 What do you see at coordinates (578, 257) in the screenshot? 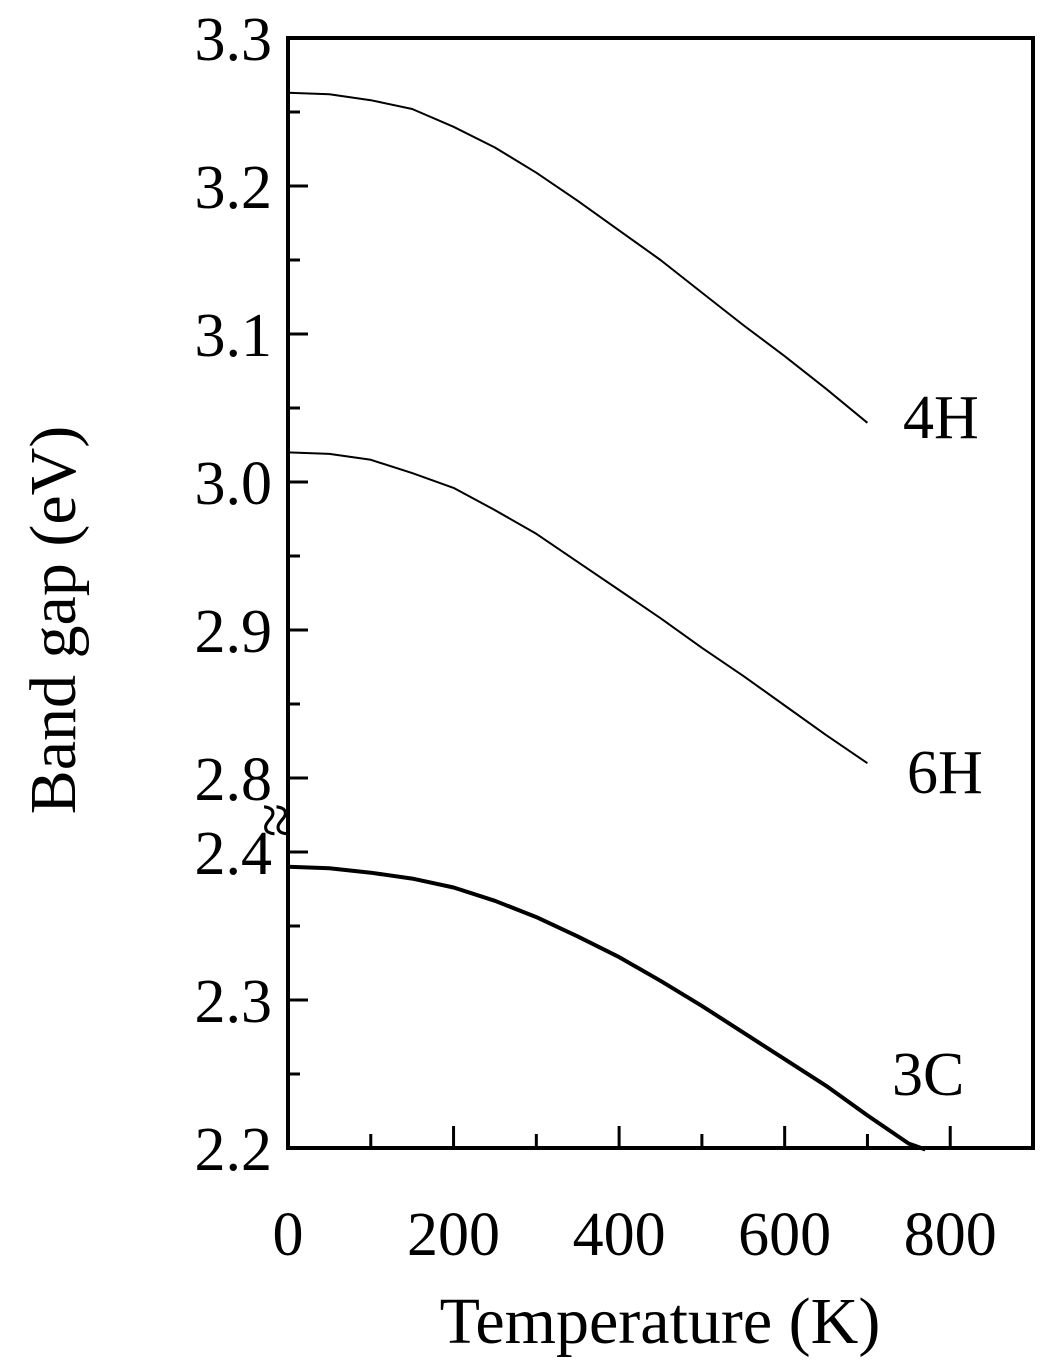
I see `series-line-4h` at bounding box center [578, 257].